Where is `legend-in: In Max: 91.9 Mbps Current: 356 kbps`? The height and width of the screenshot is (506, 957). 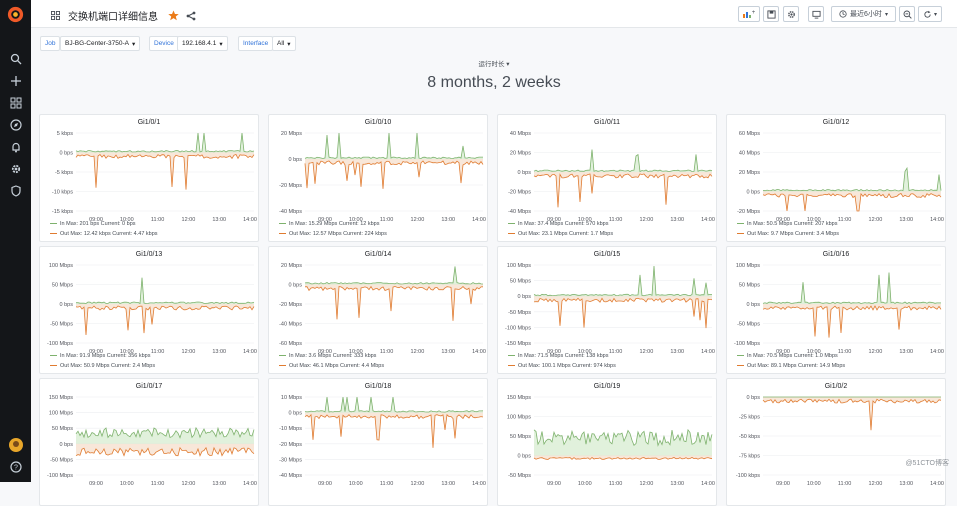
legend-in: In Max: 91.9 Mbps Current: 356 kbps is located at coordinates (100, 356).